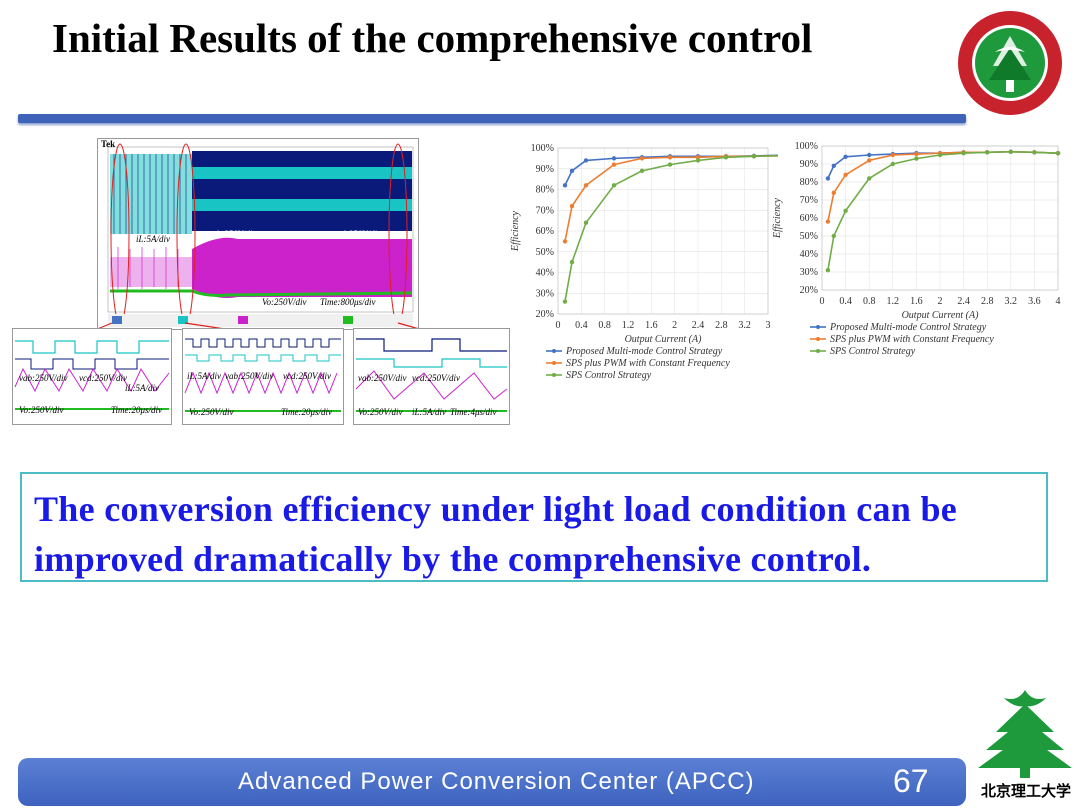  What do you see at coordinates (698, 325) in the screenshot?
I see `x-tick-label: 2.4` at bounding box center [698, 325].